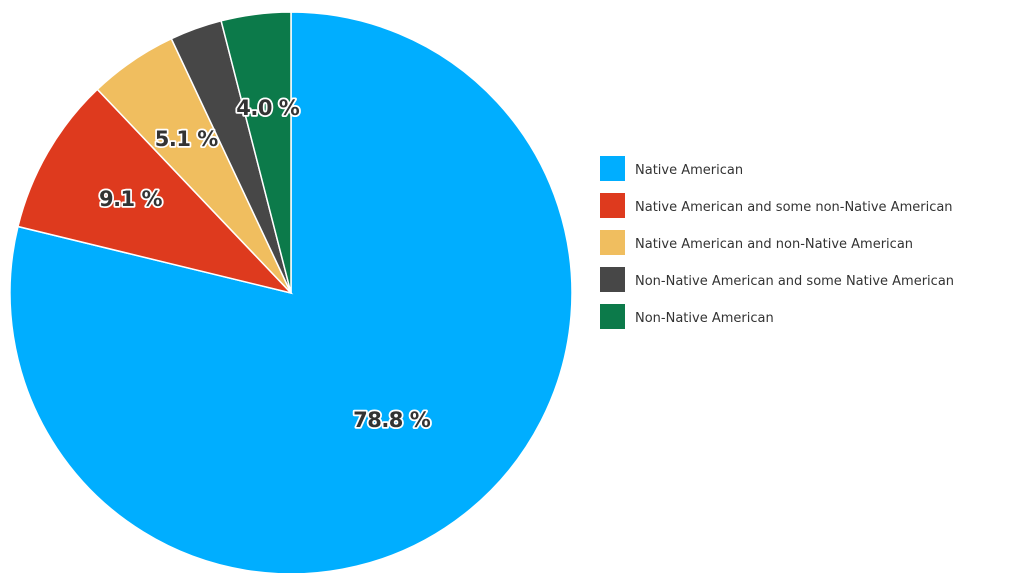 The image size is (1027, 573). I want to click on legend-item: Non-Native American, so click(813, 316).